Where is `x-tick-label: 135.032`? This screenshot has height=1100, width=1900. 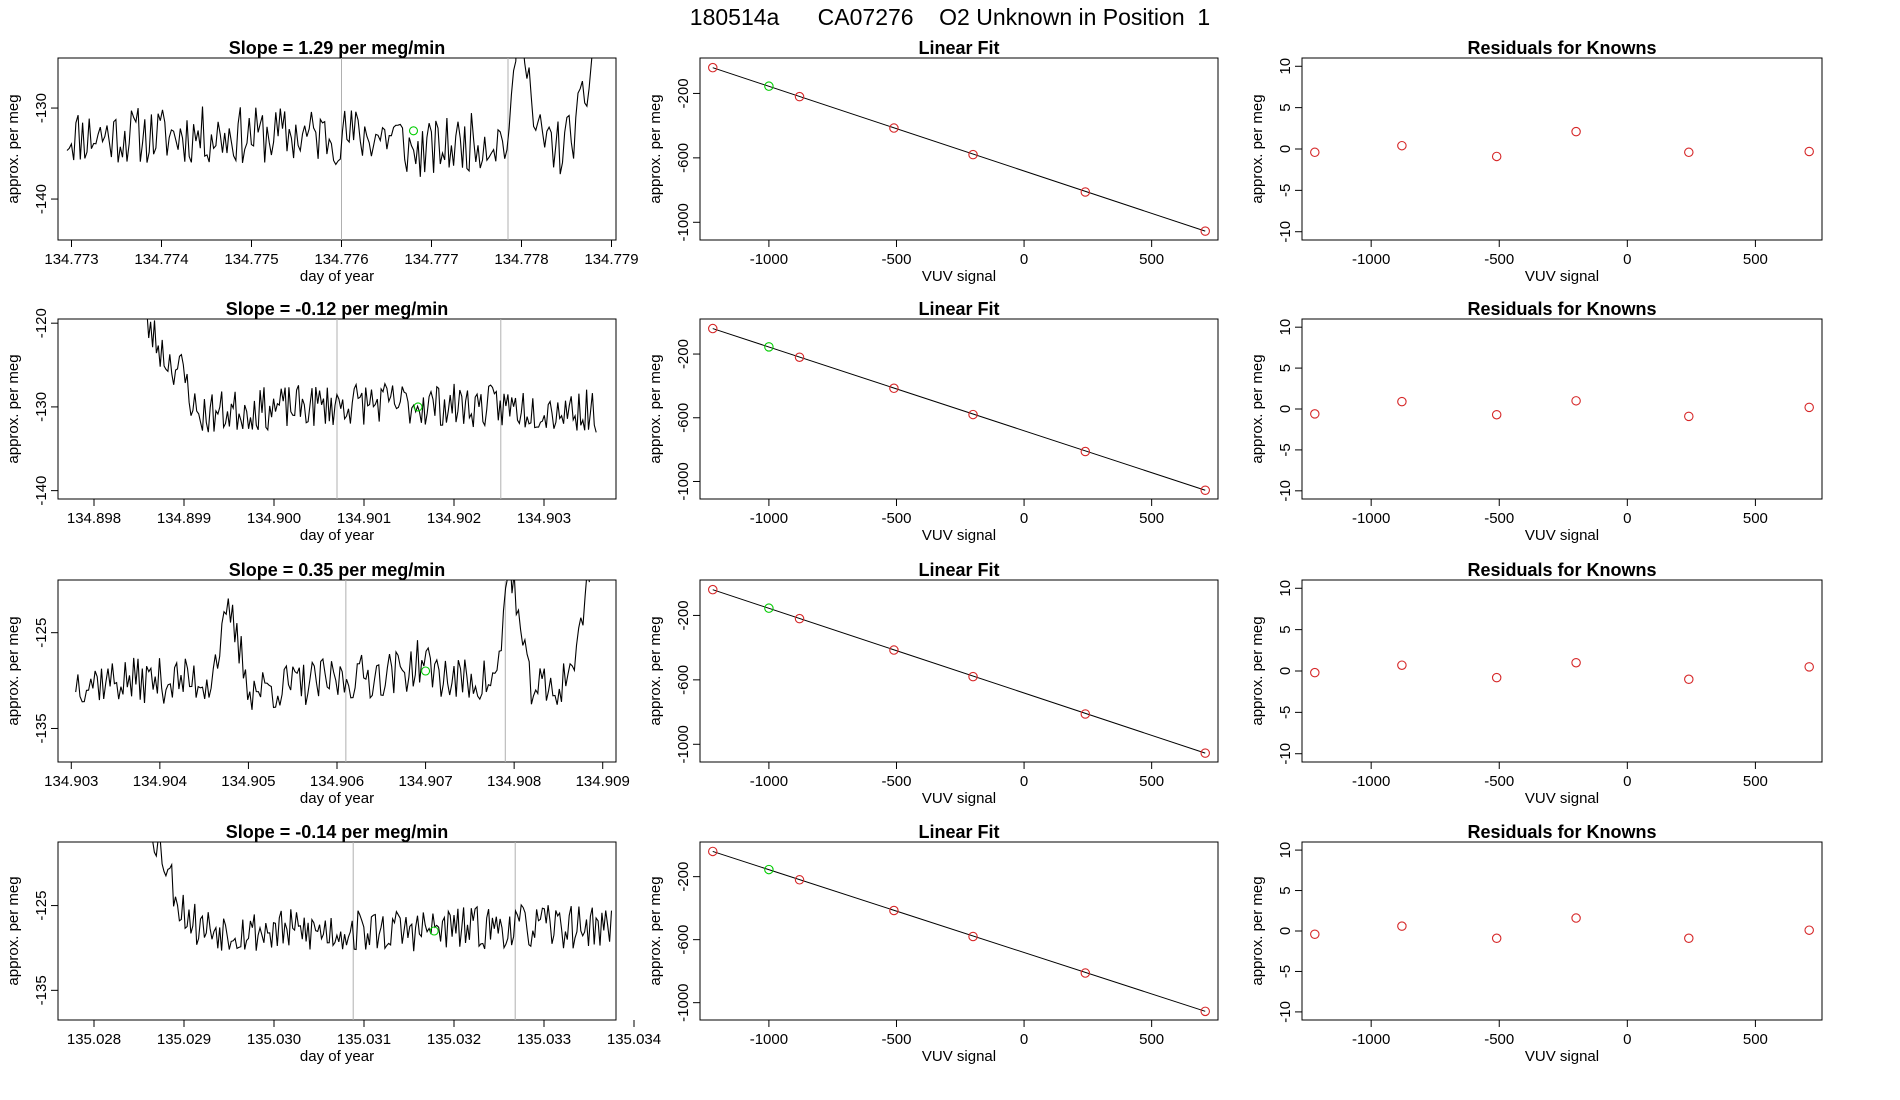
x-tick-label: 135.032 is located at coordinates (454, 1039).